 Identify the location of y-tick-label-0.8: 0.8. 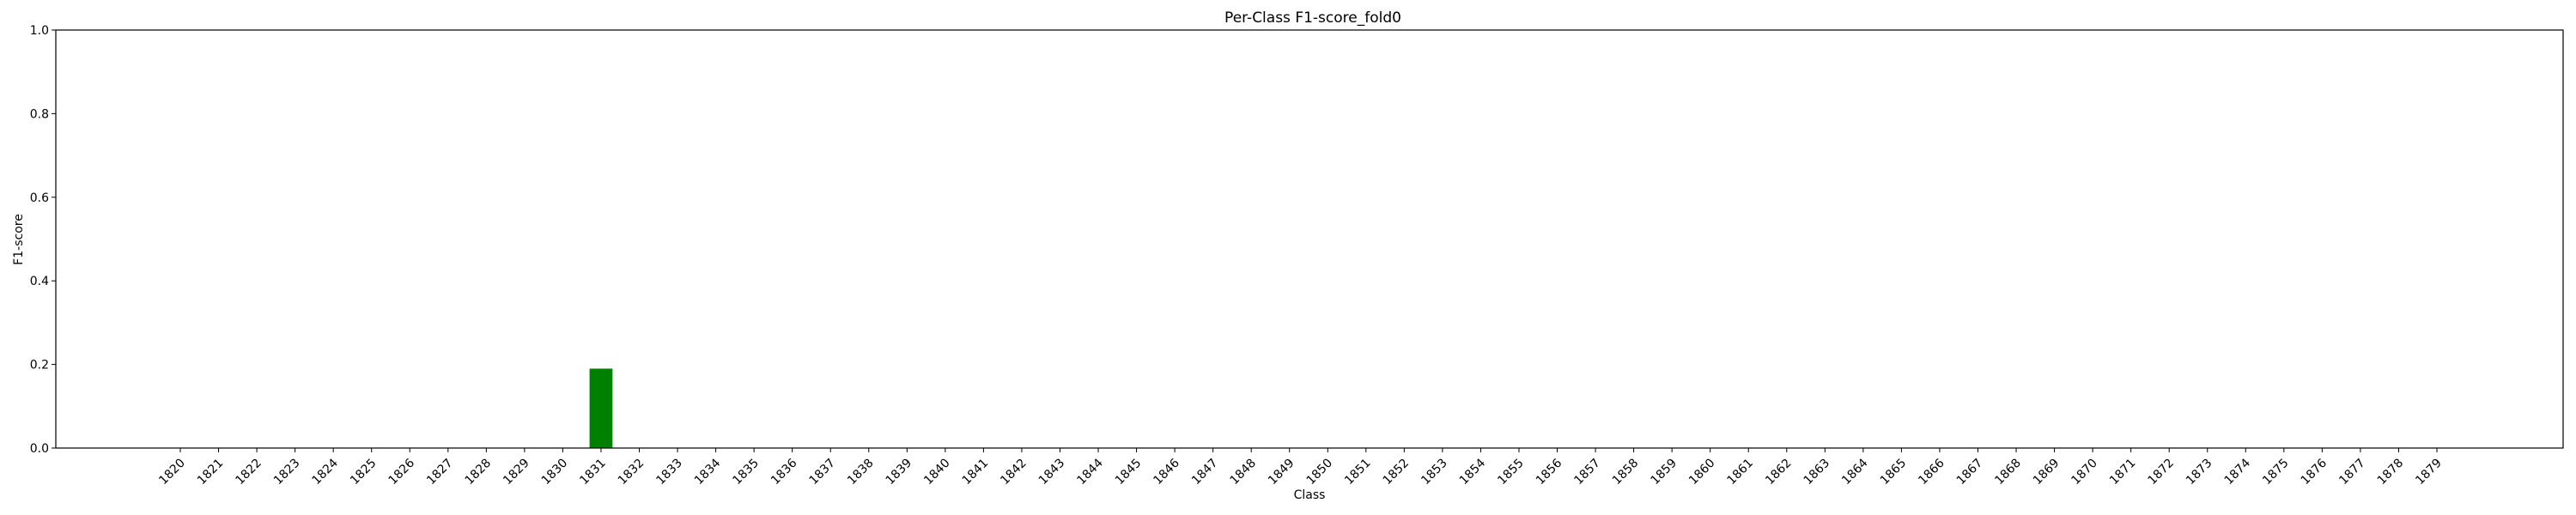
(40, 114).